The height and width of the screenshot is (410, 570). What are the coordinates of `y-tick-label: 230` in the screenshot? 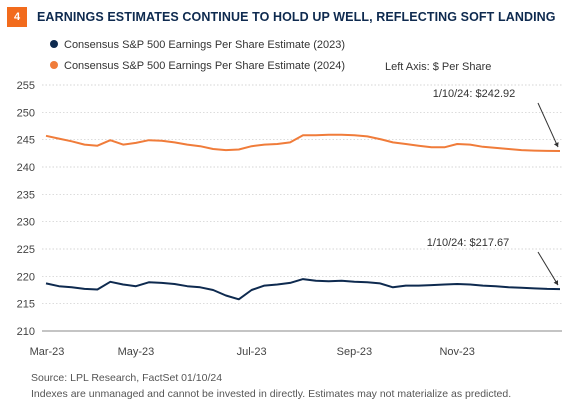 It's located at (26, 223).